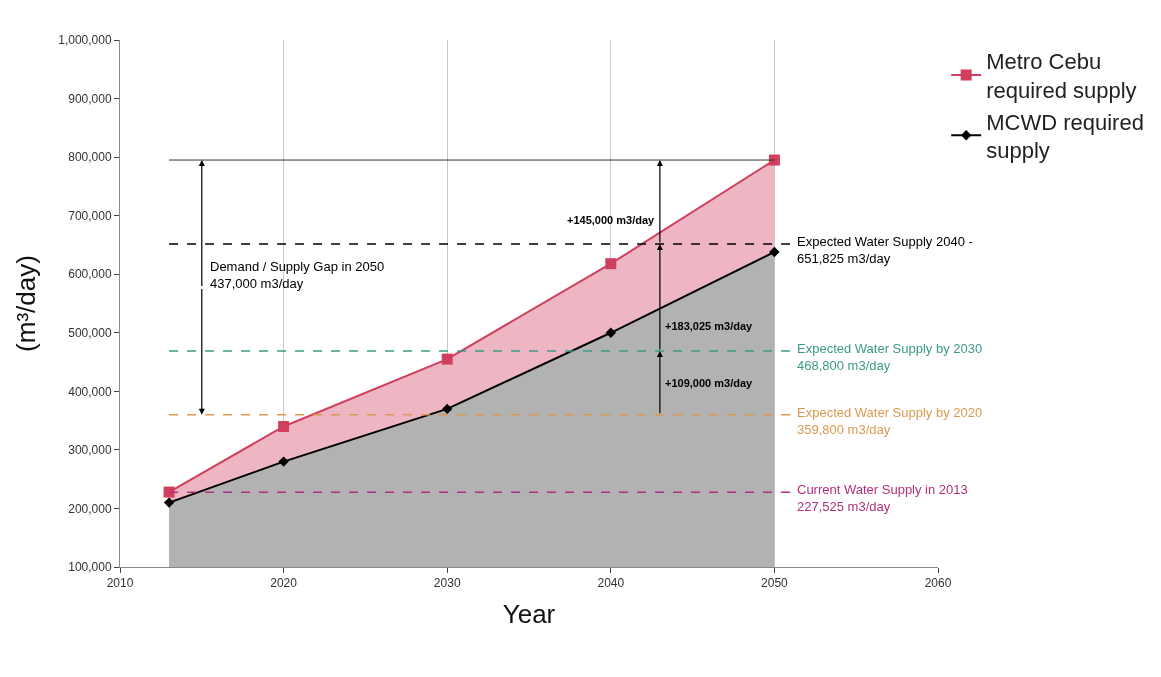  I want to click on y-tick-label: 1,000,000, so click(85, 40).